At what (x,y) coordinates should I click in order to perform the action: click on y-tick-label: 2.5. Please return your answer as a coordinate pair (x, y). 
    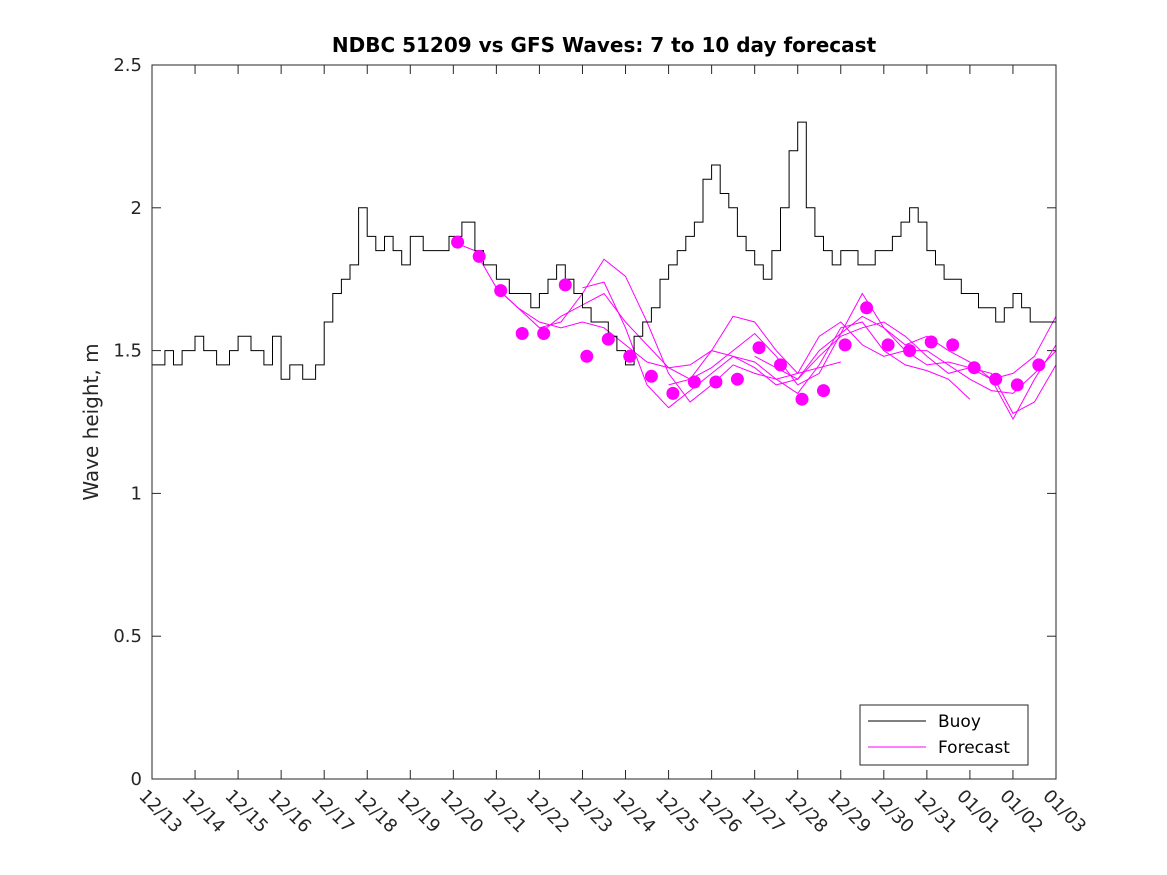
    Looking at the image, I should click on (127, 65).